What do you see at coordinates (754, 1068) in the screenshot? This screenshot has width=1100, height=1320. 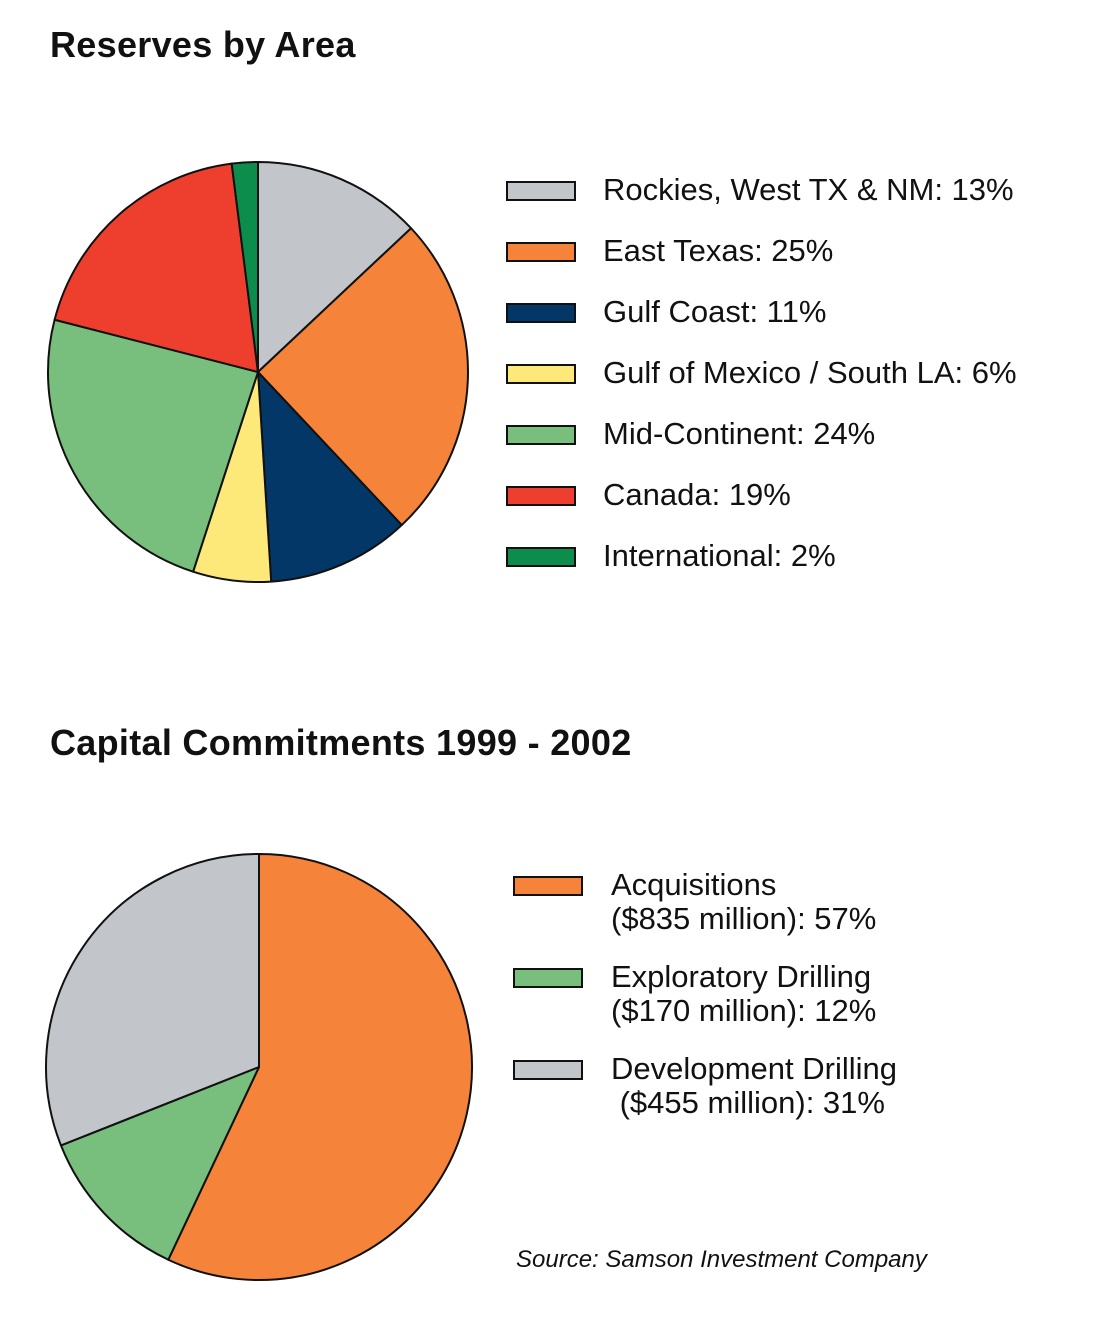 I see `legend-label-line: Development Drilling` at bounding box center [754, 1068].